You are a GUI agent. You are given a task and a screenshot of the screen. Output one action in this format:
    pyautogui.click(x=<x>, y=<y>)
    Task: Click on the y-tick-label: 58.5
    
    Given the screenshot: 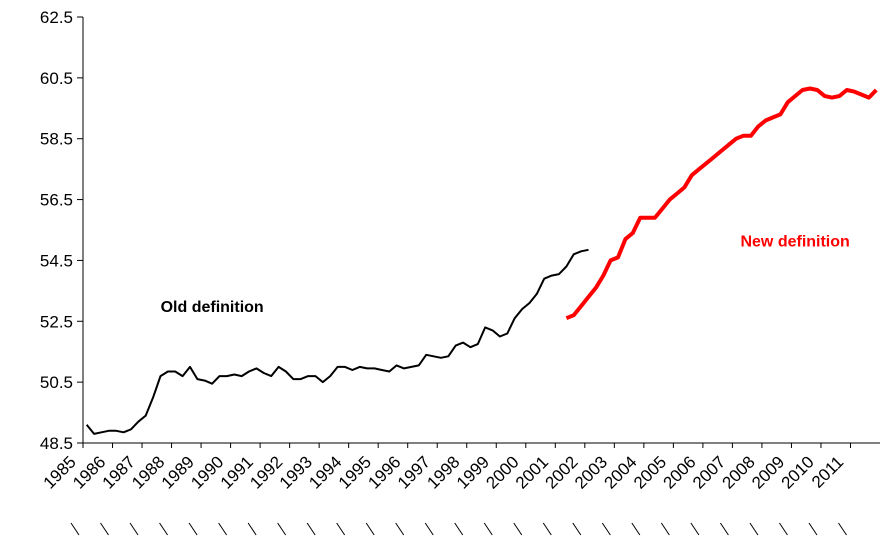 What is the action you would take?
    pyautogui.click(x=56, y=139)
    